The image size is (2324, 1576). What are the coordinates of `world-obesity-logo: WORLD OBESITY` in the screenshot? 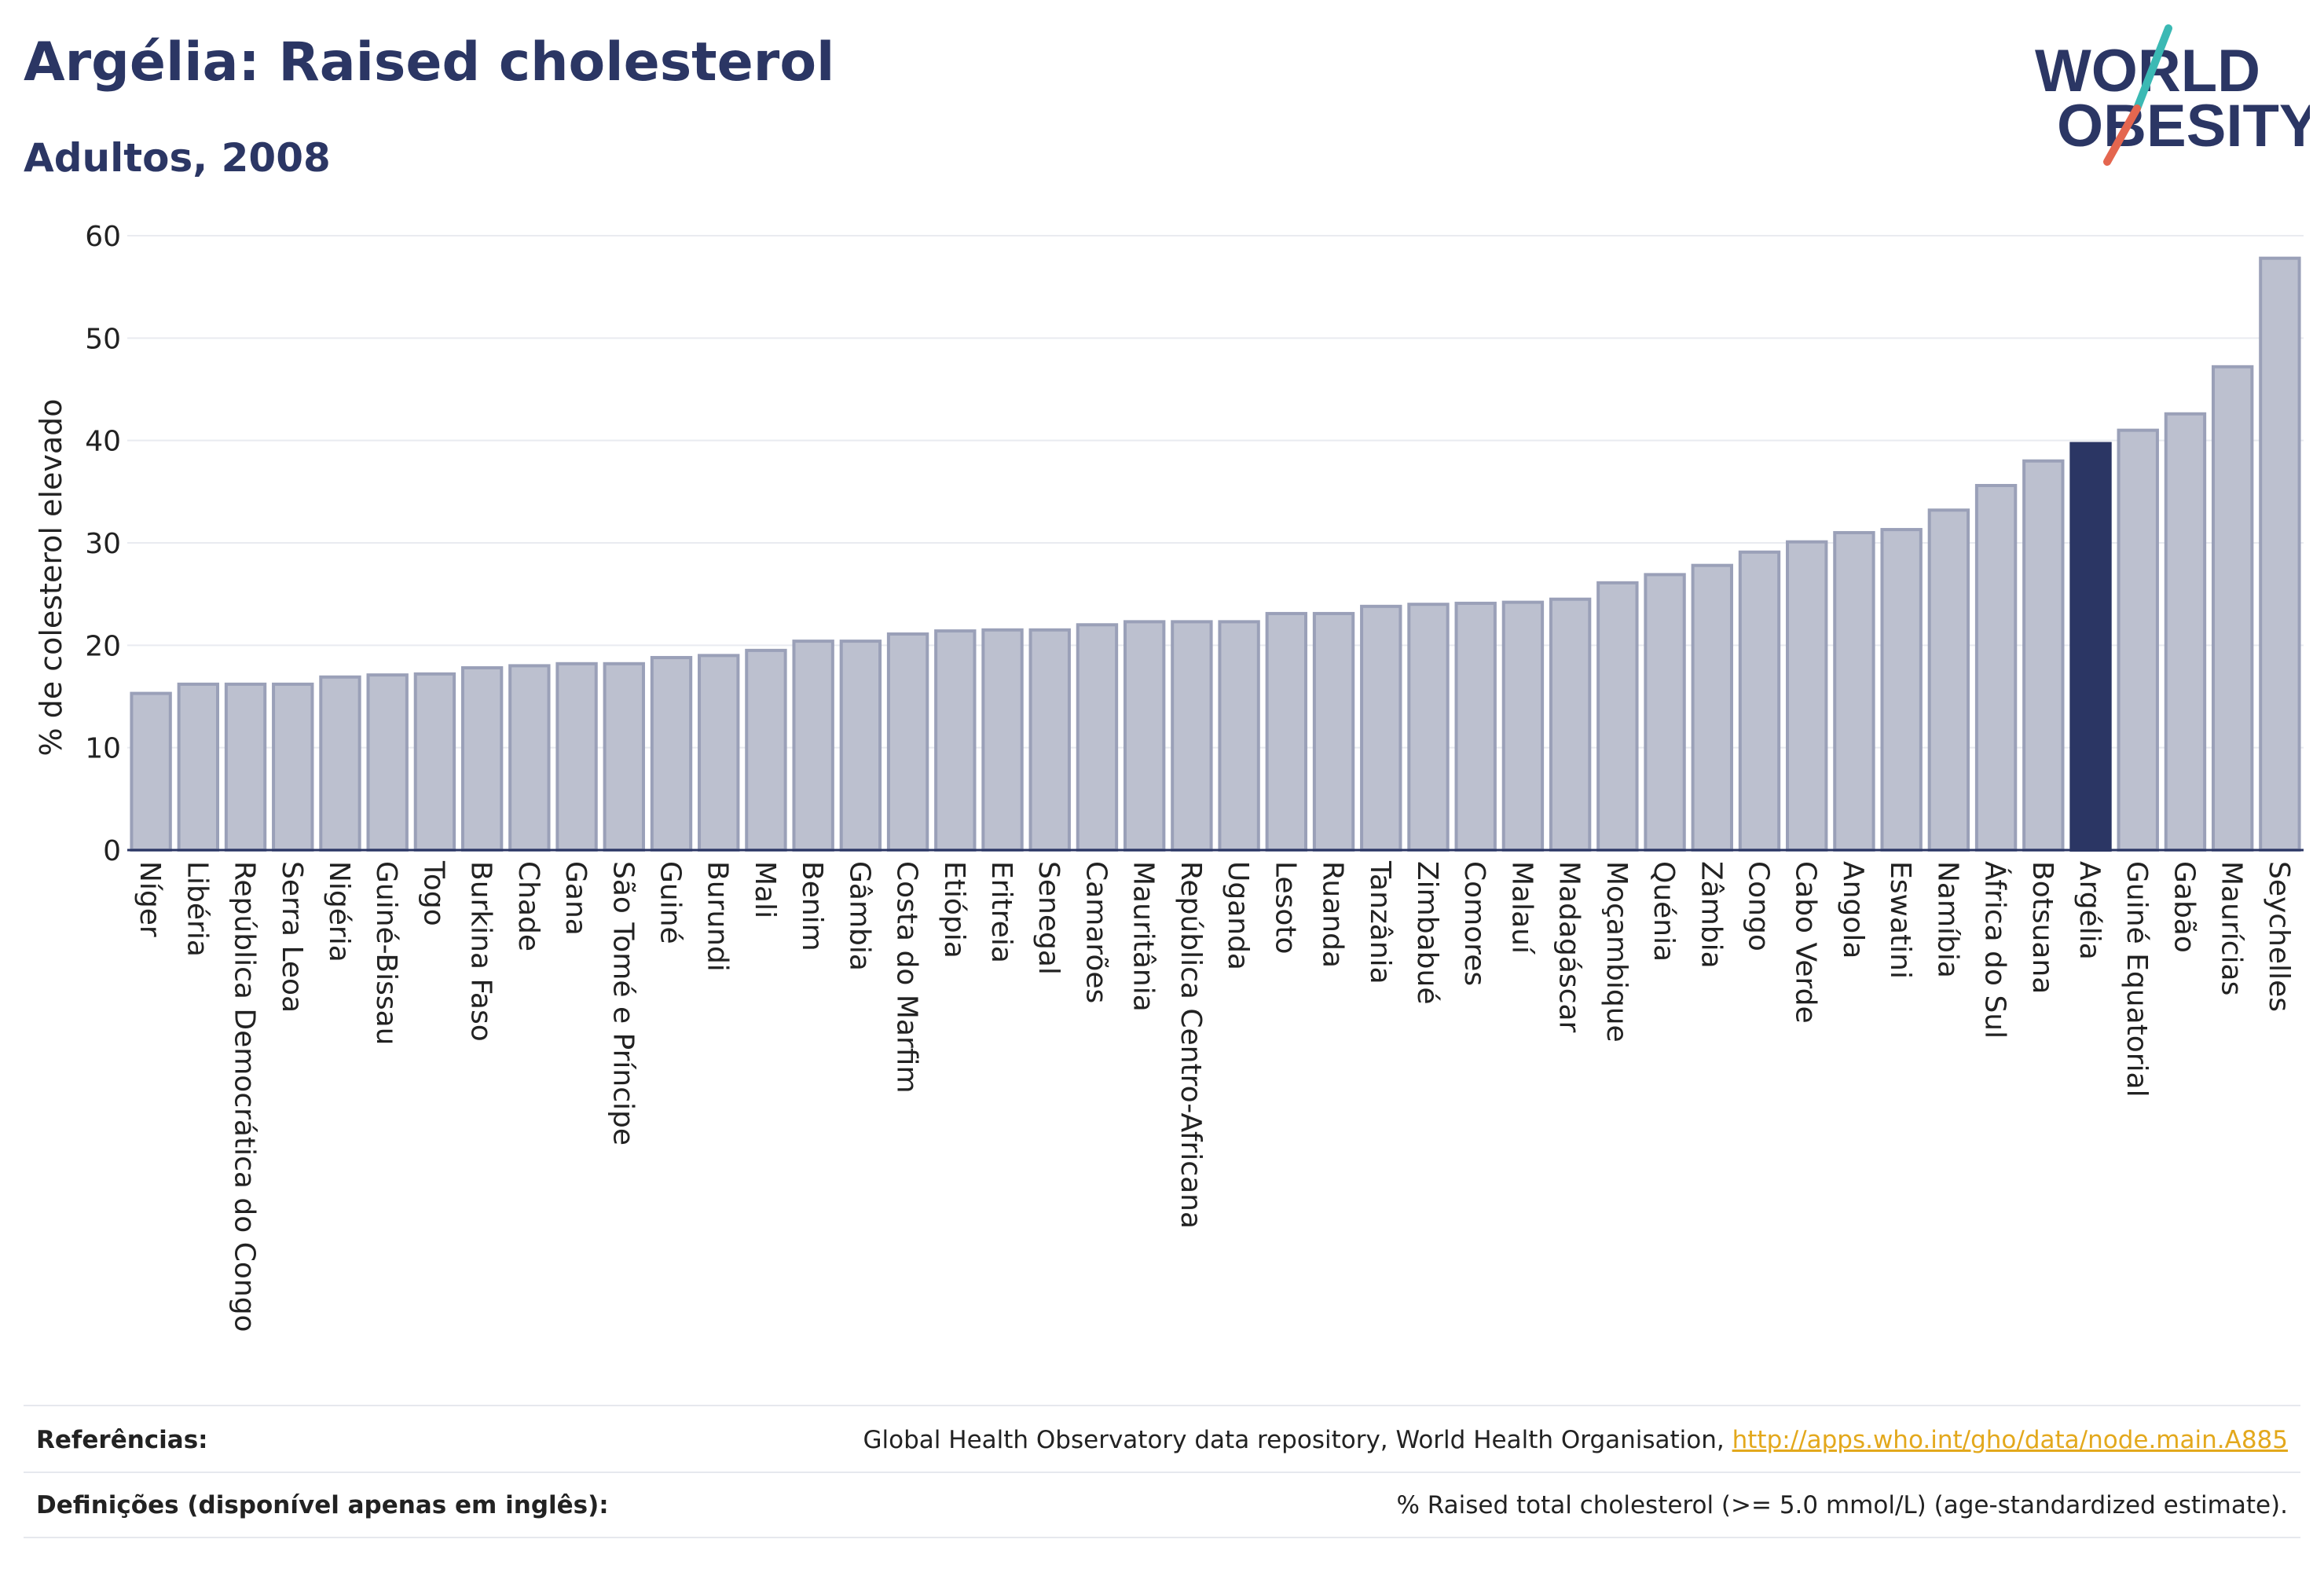 It's located at (2172, 95).